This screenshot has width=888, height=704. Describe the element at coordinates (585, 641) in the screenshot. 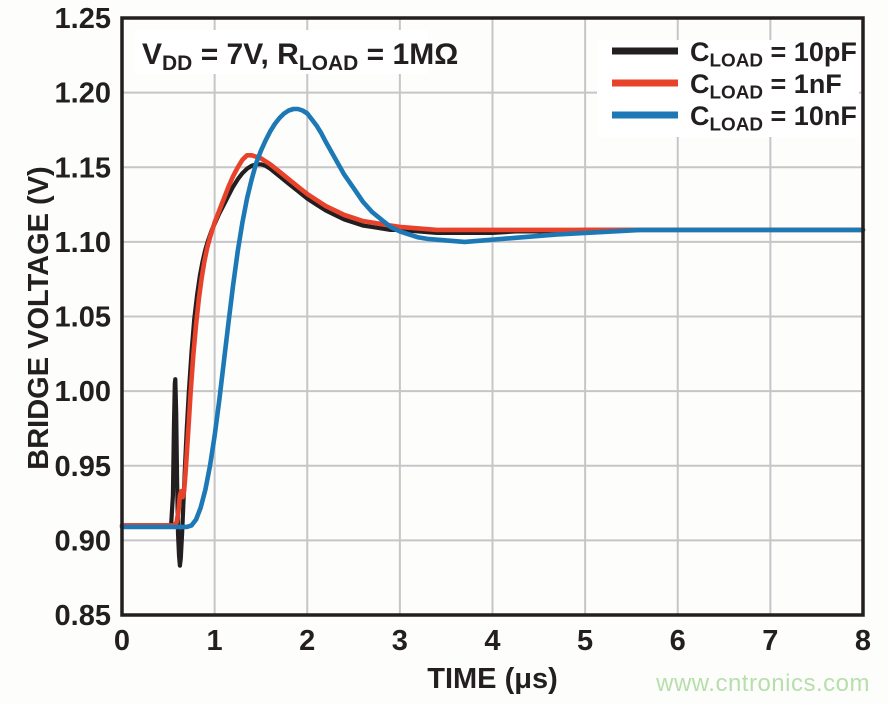

I see `x-tick-label: 5` at that location.